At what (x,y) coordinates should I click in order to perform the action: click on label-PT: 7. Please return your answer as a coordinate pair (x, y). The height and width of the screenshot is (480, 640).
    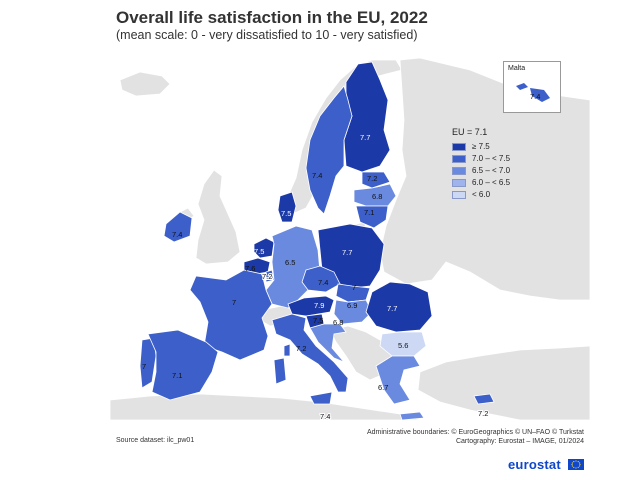
    Looking at the image, I should click on (144, 366).